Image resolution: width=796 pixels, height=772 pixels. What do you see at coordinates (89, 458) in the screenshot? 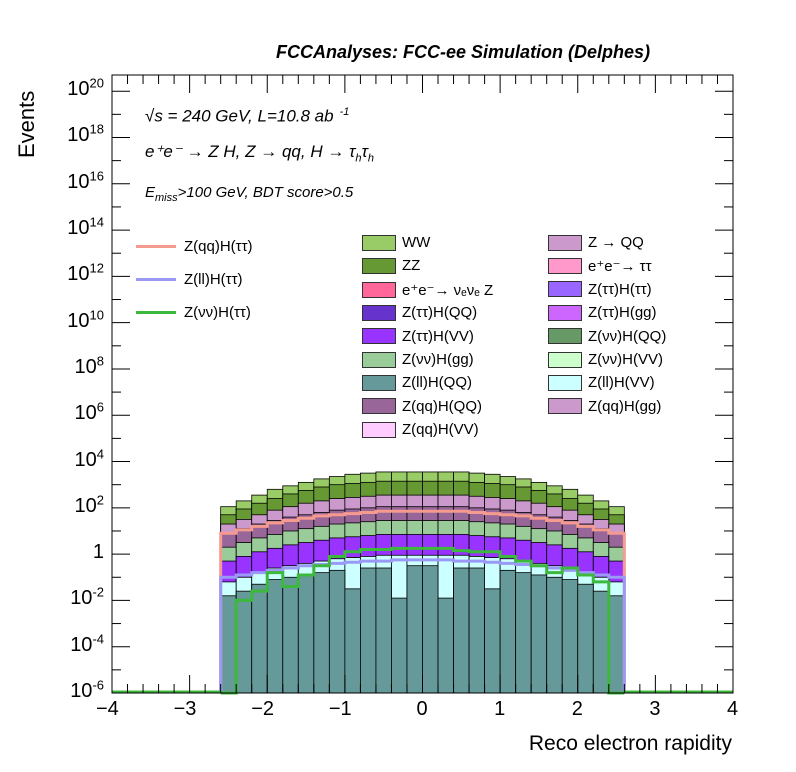
I see `y-tick-label: 10⁴` at bounding box center [89, 458].